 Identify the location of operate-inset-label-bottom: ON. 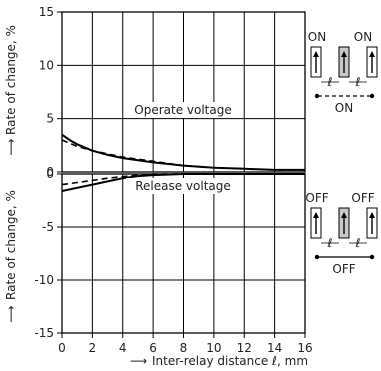
(344, 108).